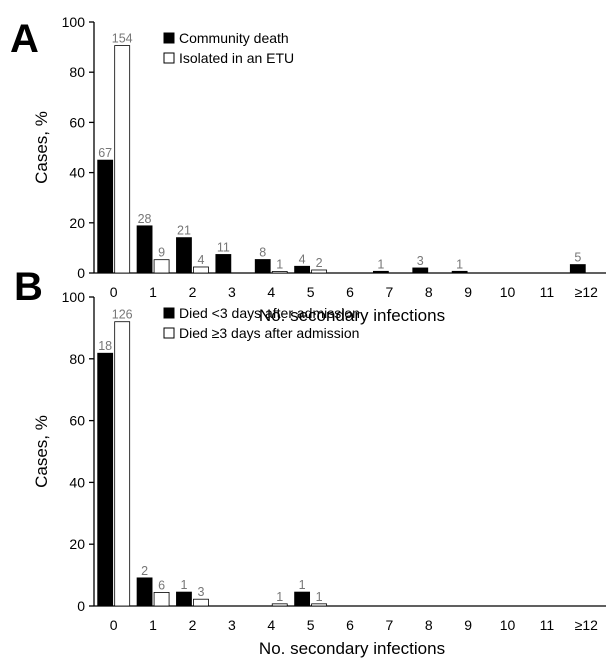 This screenshot has height=663, width=611. Describe the element at coordinates (145, 219) in the screenshot. I see `data-label: 28` at that location.